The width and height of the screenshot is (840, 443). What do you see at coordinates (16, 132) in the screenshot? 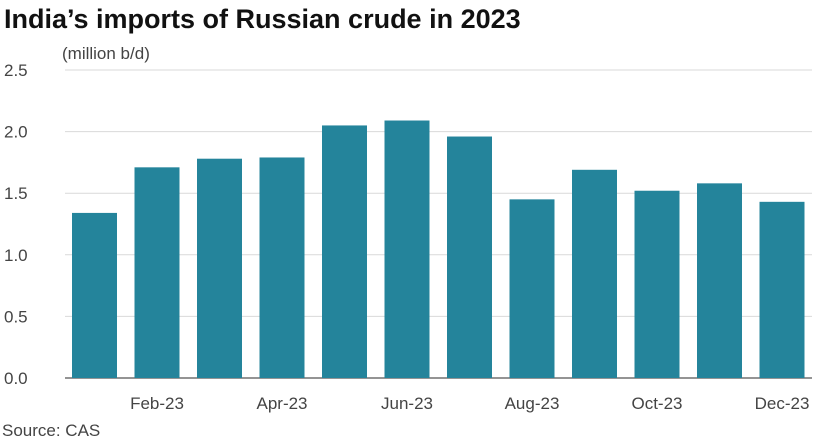
I see `y-tick-label: 2.0` at bounding box center [16, 132].